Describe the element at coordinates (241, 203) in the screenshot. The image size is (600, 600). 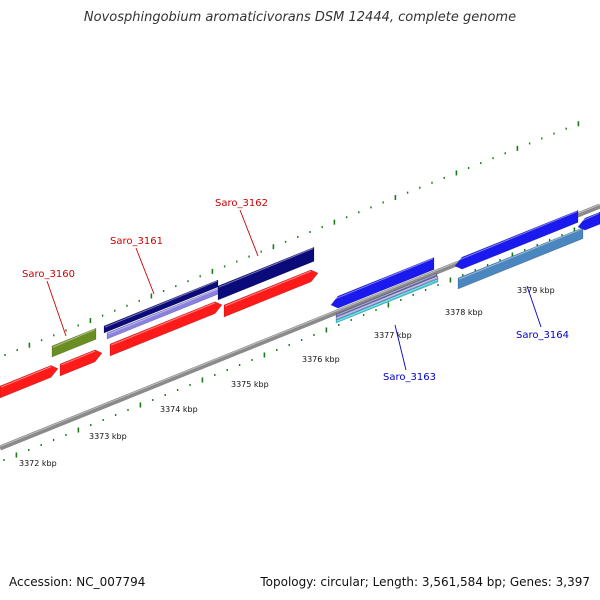
I see `gene-label-saro-3162: Saro_3162` at that location.